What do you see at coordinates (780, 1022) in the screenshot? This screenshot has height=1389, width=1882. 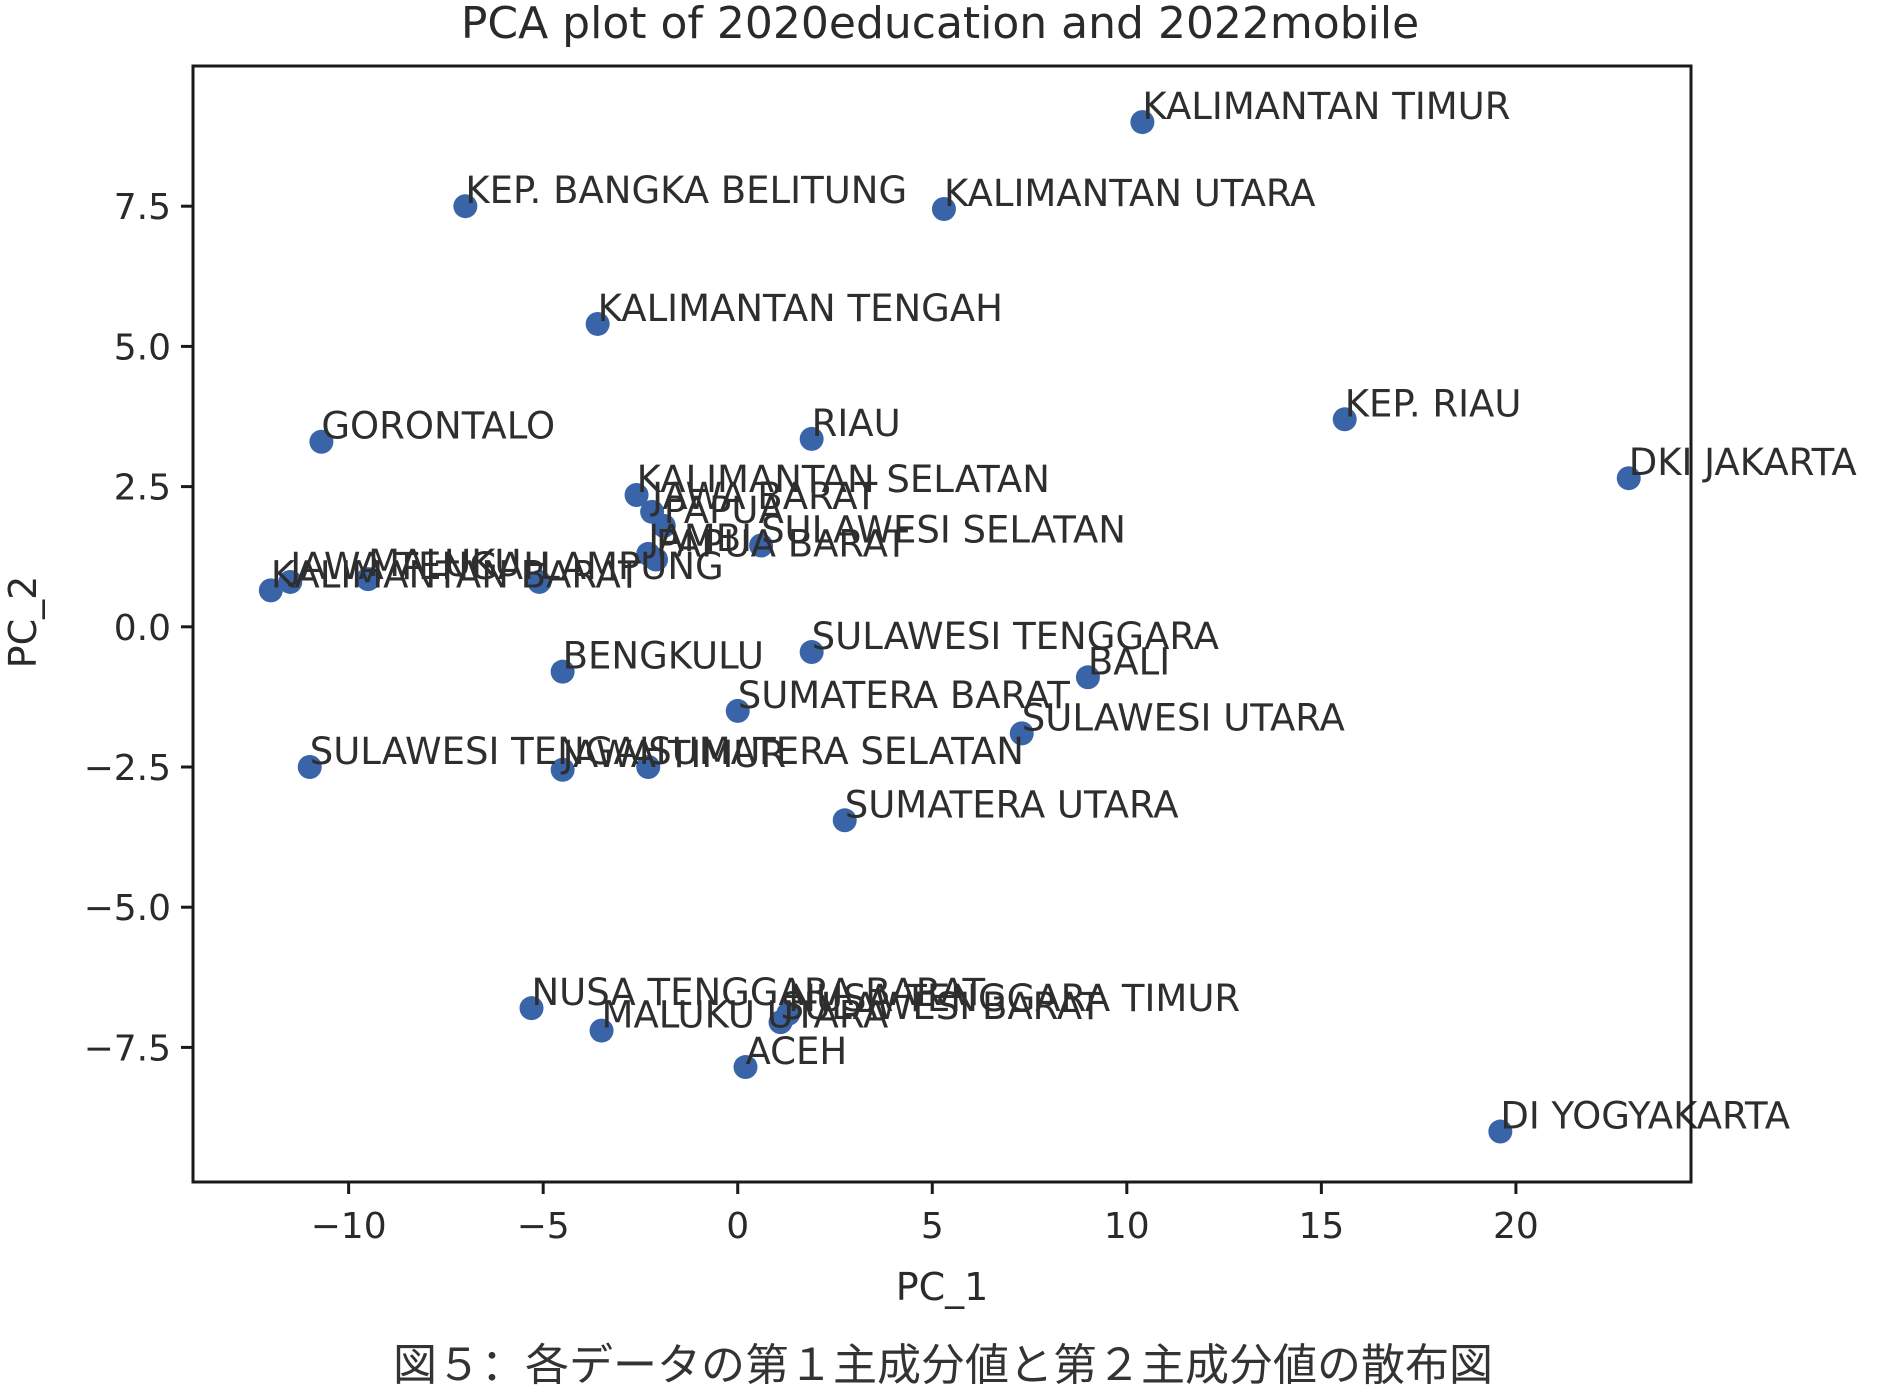 I see `data-point-sulawesi-barat` at bounding box center [780, 1022].